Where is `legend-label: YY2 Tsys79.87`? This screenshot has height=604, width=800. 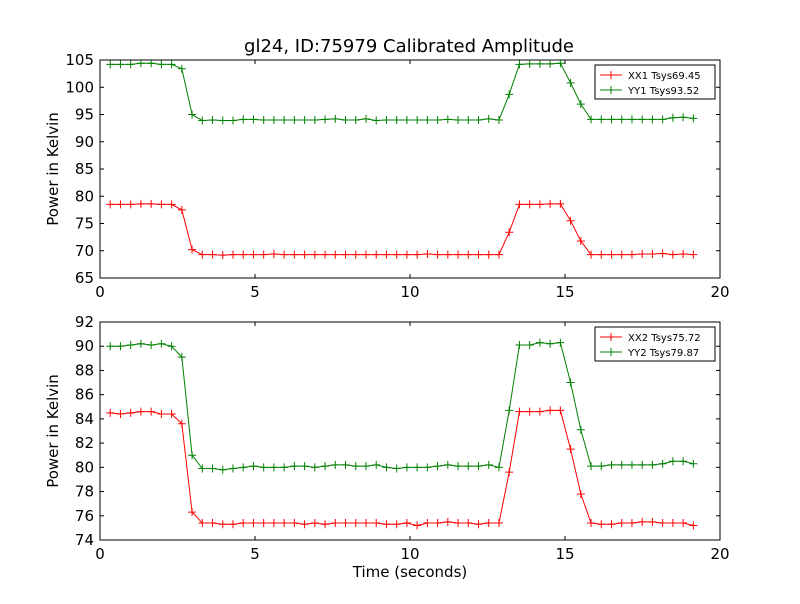
legend-label: YY2 Tsys79.87 is located at coordinates (663, 353).